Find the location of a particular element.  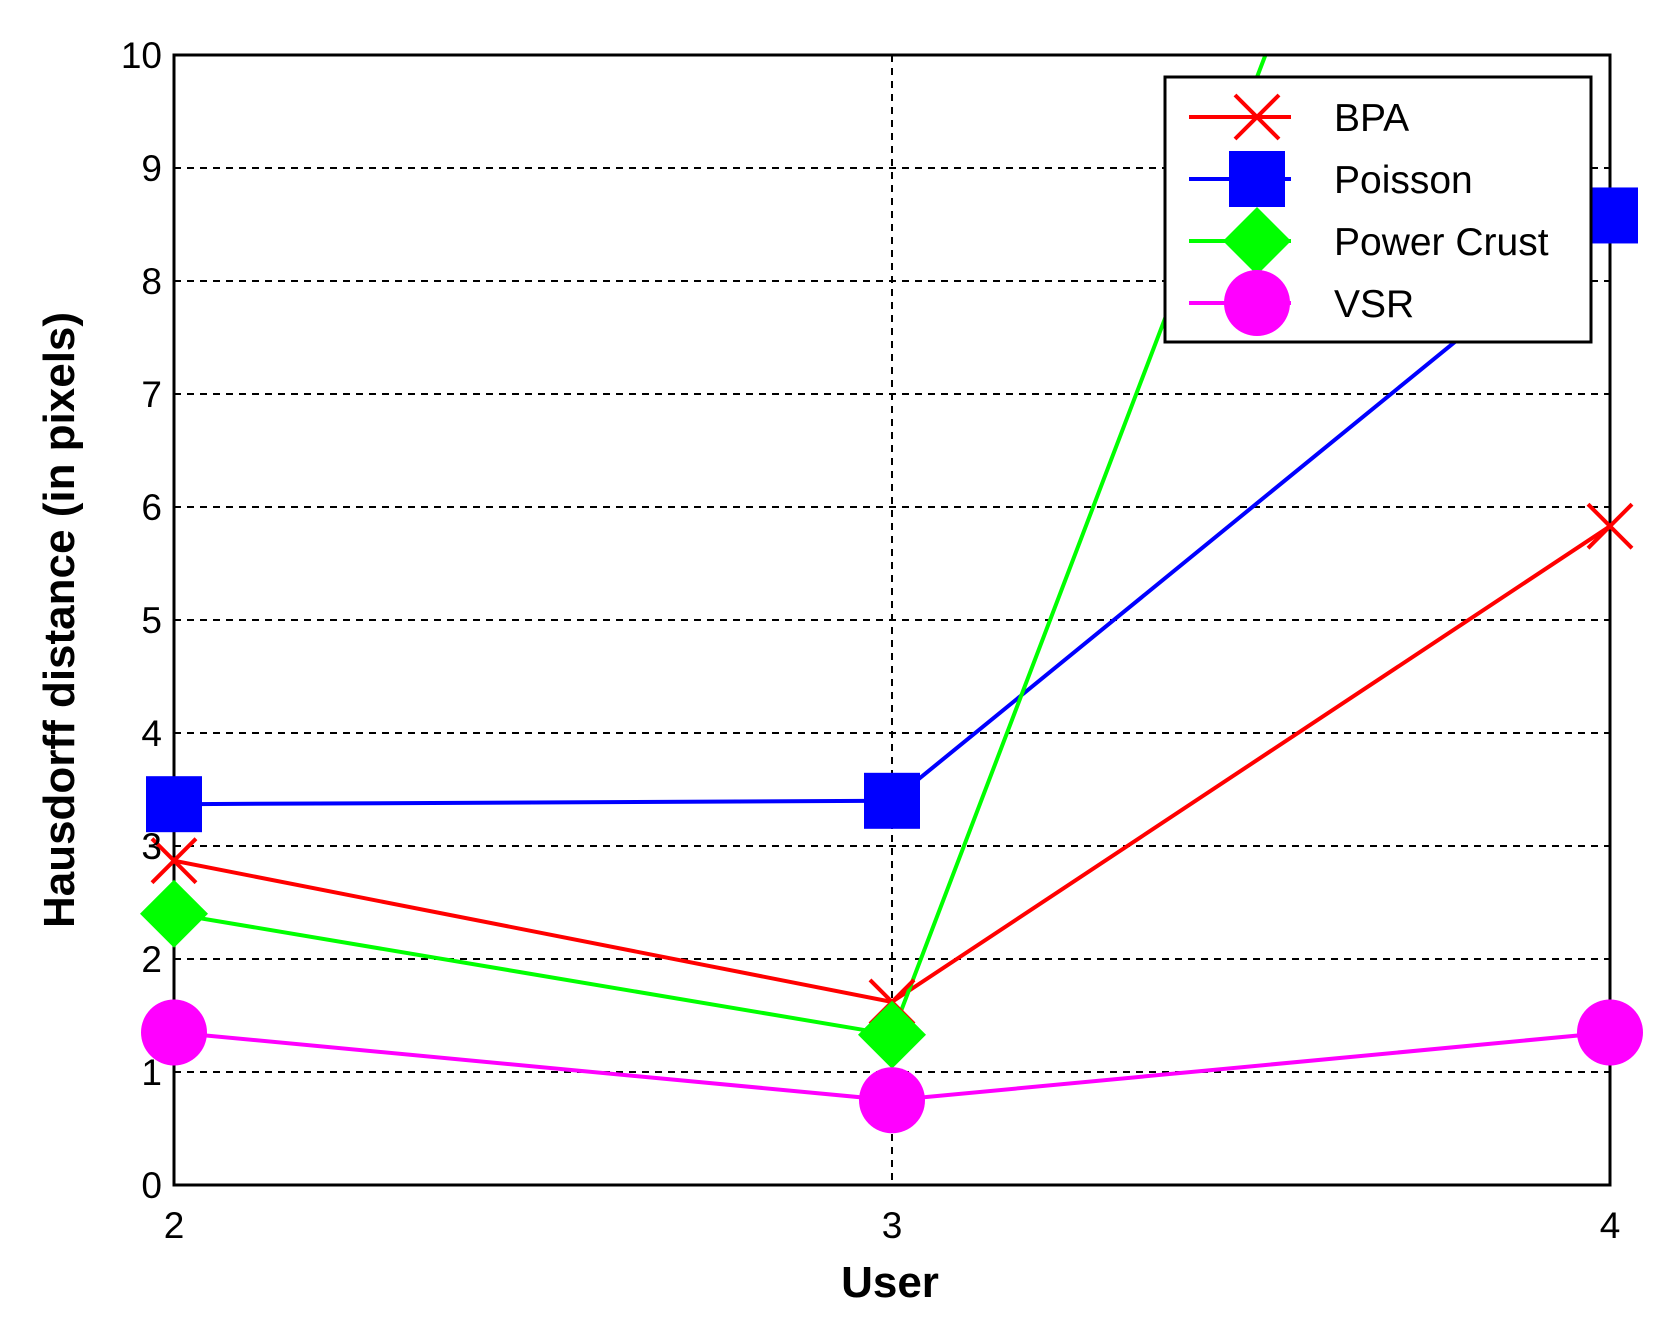

y-tick-label: 0 is located at coordinates (151, 1185).